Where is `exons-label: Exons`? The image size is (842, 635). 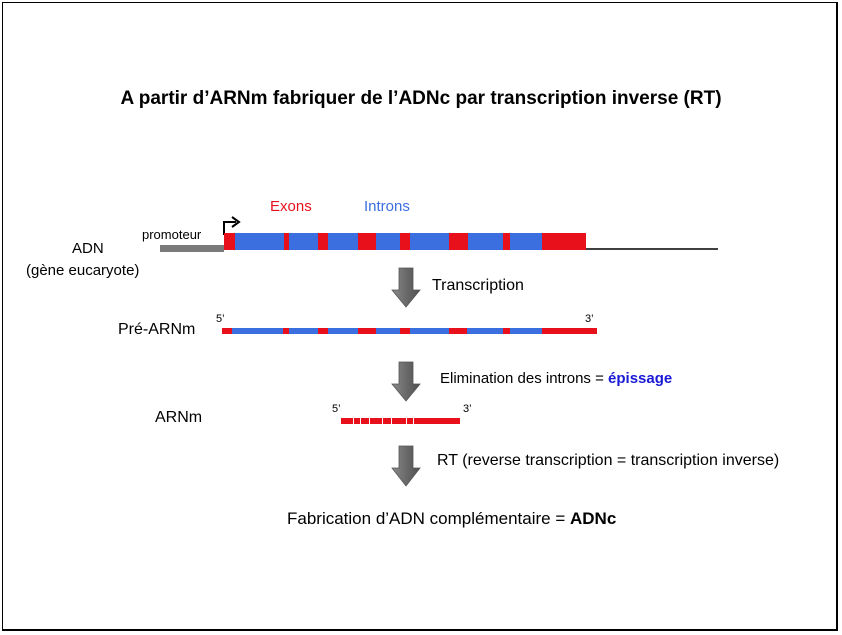
exons-label: Exons is located at coordinates (291, 206).